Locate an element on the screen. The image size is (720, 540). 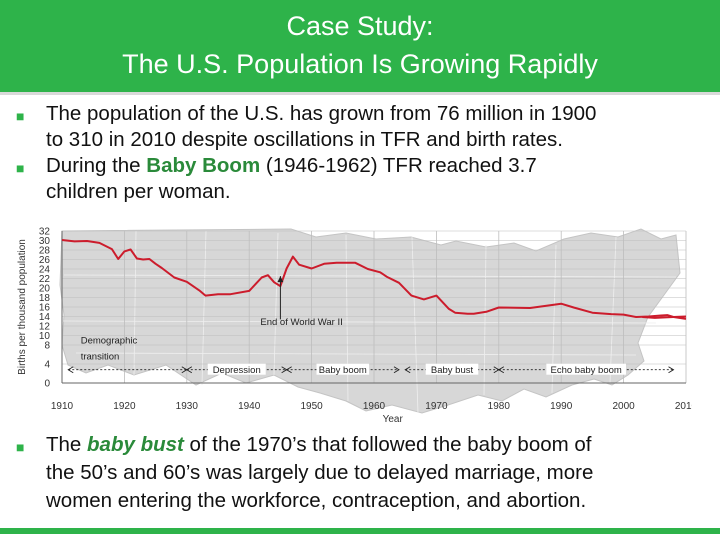
baby-boom-label: Baby boom is located at coordinates (343, 370).